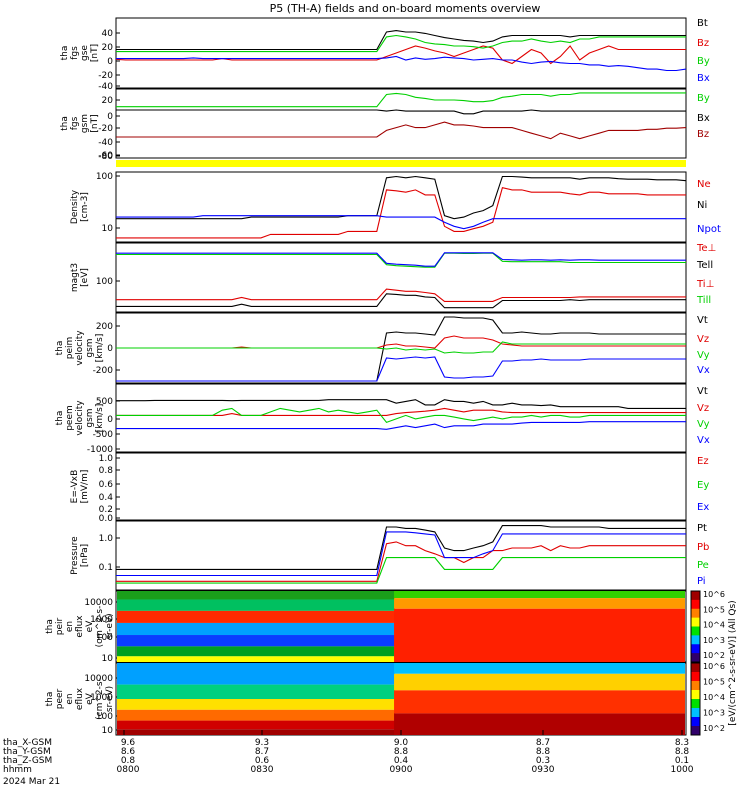 This screenshot has height=800, width=750. I want to click on colorbar-tick: 10^3, so click(714, 640).